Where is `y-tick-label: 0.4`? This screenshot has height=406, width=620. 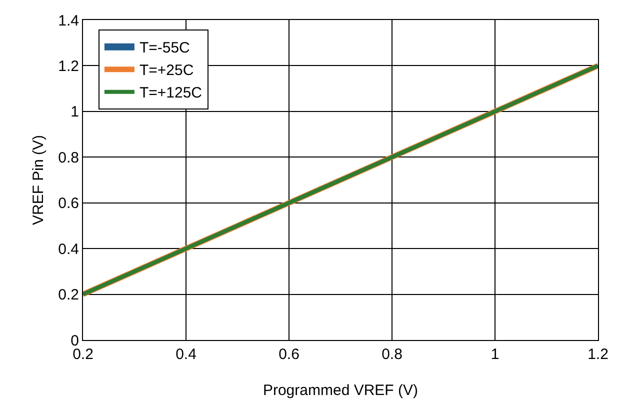
y-tick-label: 0.4 is located at coordinates (68, 249).